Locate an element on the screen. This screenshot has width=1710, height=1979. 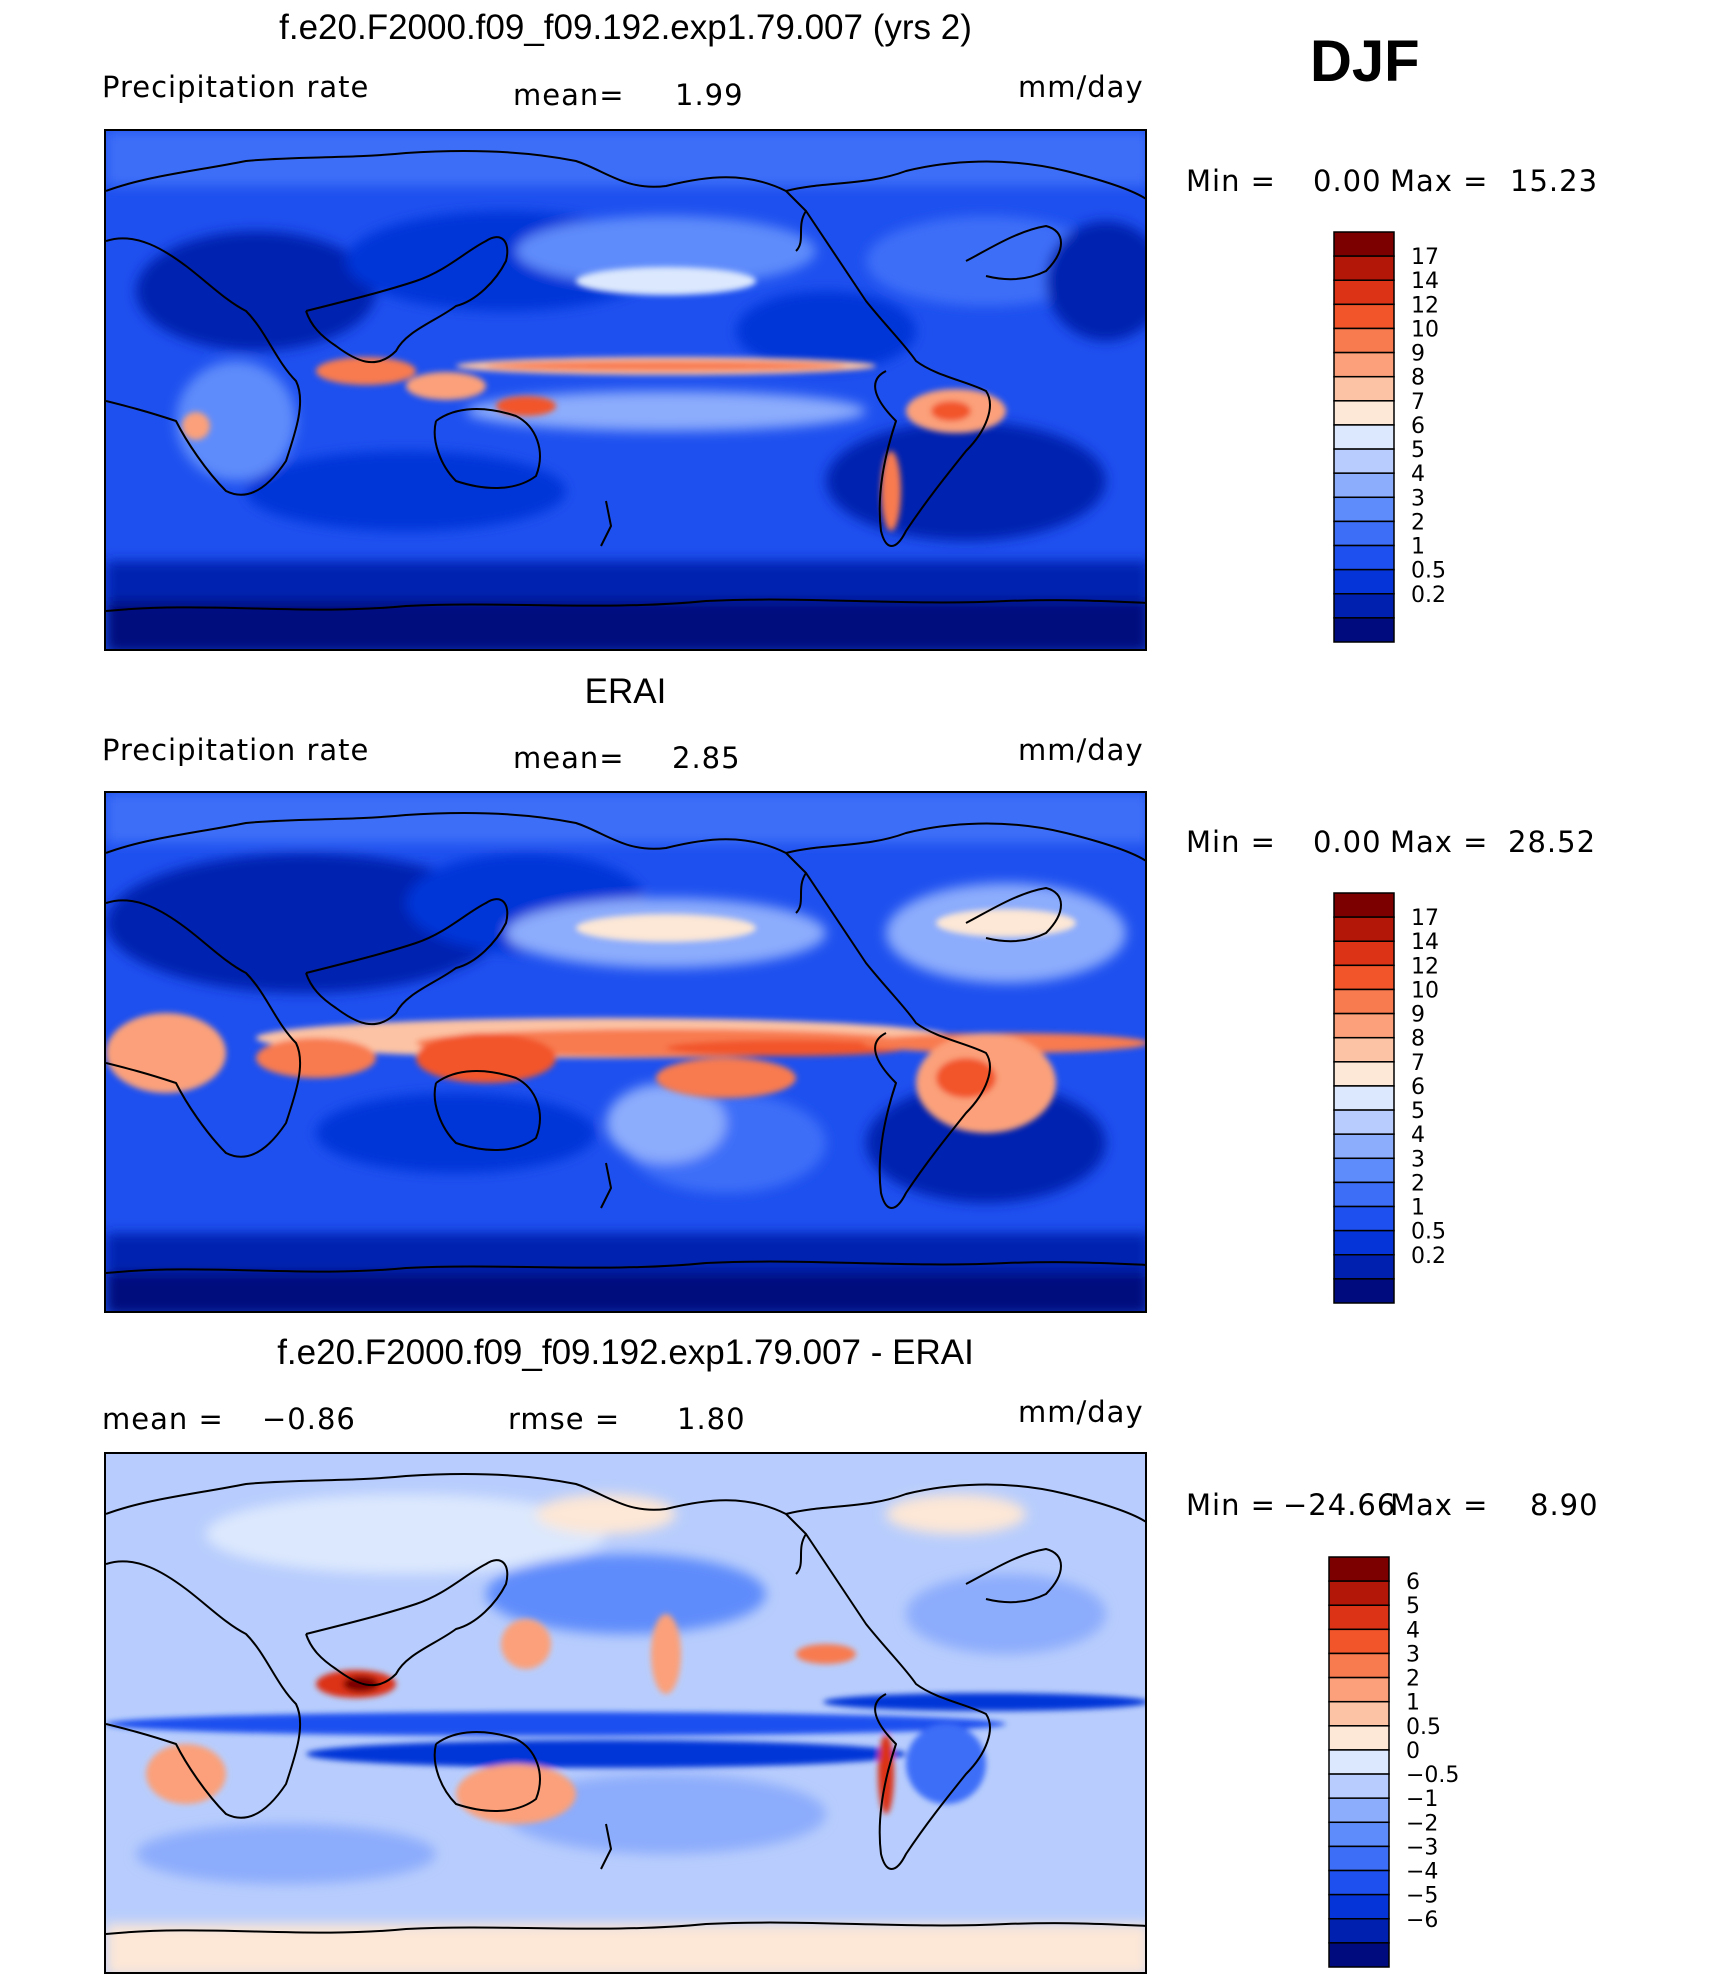
panel-2-units: mm/day is located at coordinates (1081, 750).